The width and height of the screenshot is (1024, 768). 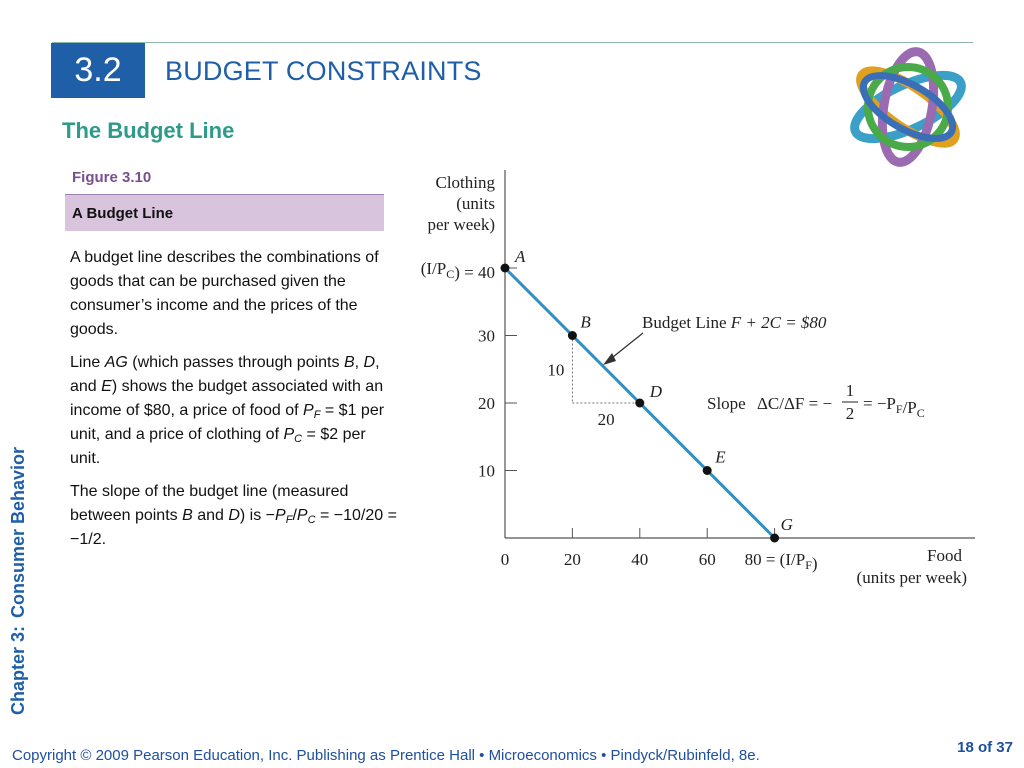 What do you see at coordinates (726, 403) in the screenshot?
I see `slope-label: Slope` at bounding box center [726, 403].